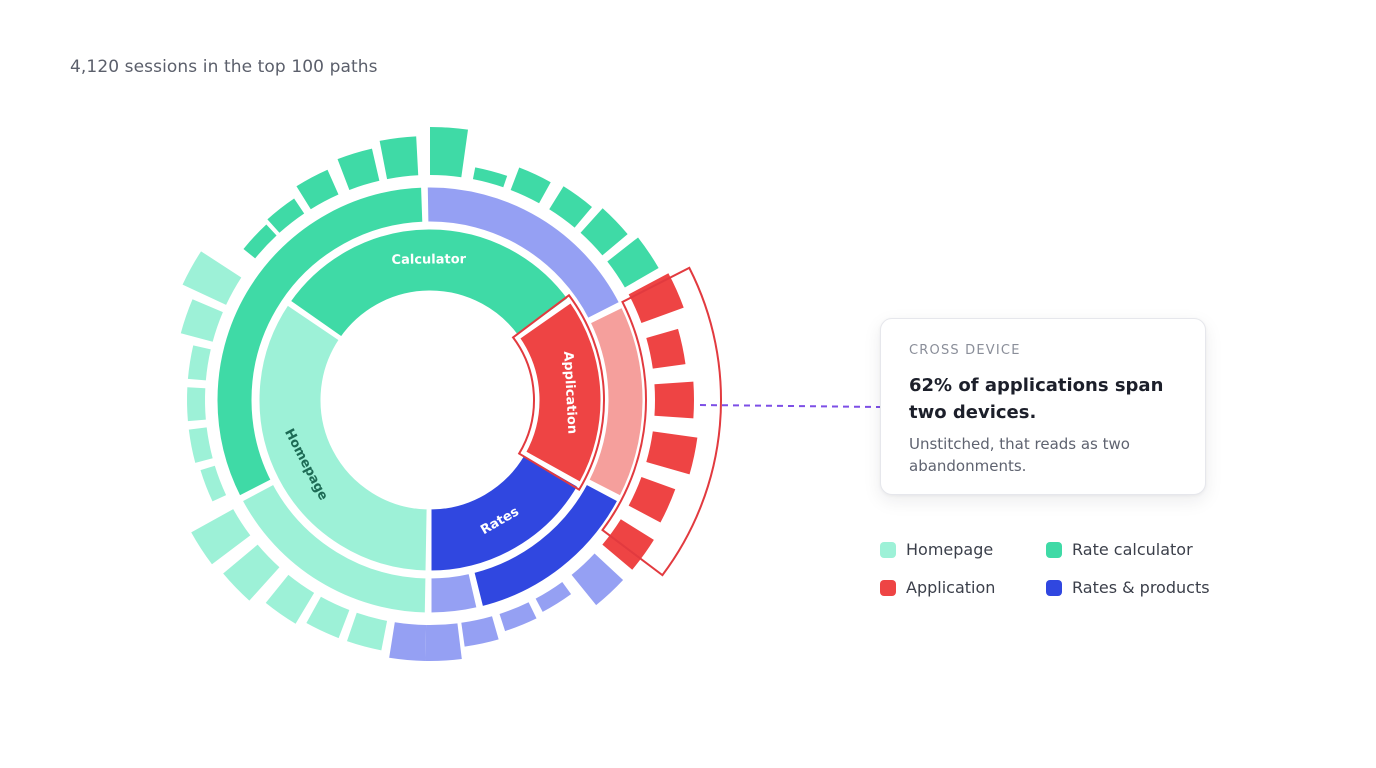 Image resolution: width=1376 pixels, height=768 pixels. I want to click on legend-swatch-rate-calculator, so click(1054, 549).